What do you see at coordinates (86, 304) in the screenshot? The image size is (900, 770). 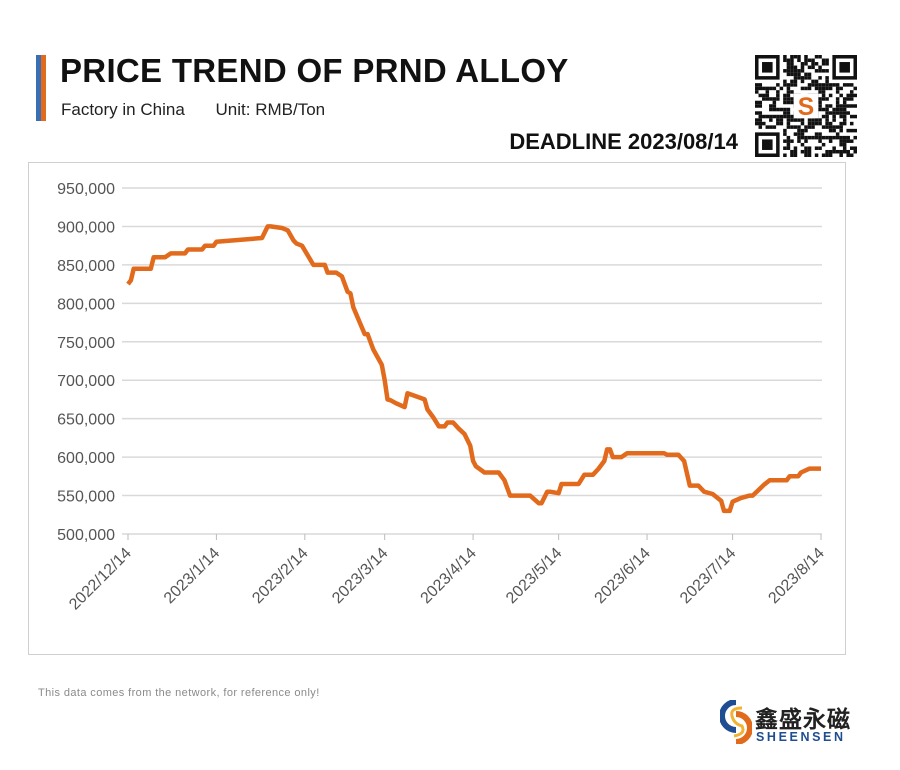 I see `y-tick-label: 800,000` at bounding box center [86, 304].